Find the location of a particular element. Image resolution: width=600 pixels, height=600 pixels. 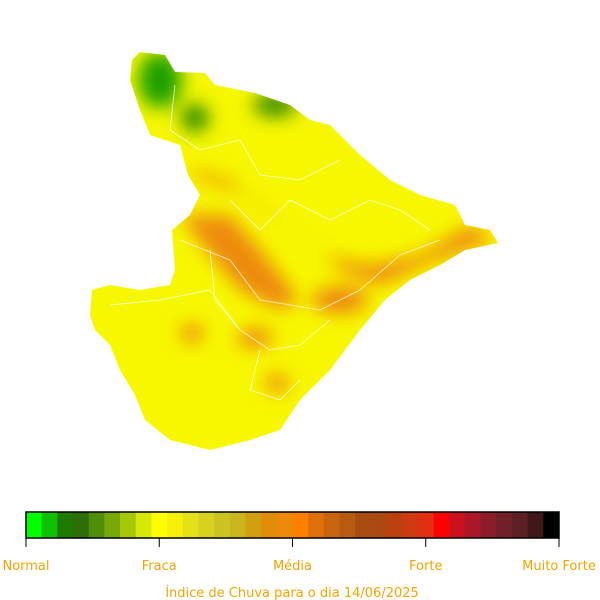

caption: Índice de Chuva para o dia 14/06/2025 is located at coordinates (292, 592).